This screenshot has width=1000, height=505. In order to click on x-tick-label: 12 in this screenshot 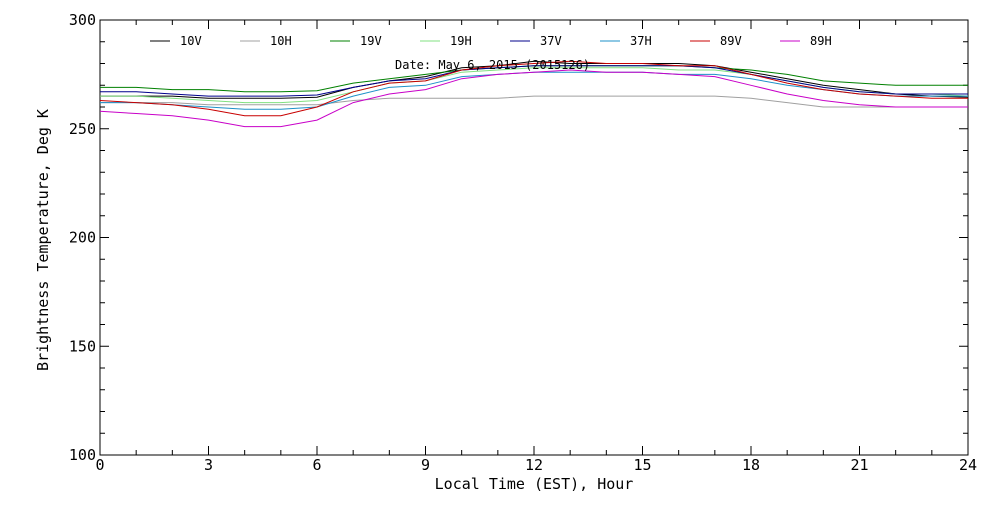, I will do `click(534, 465)`.